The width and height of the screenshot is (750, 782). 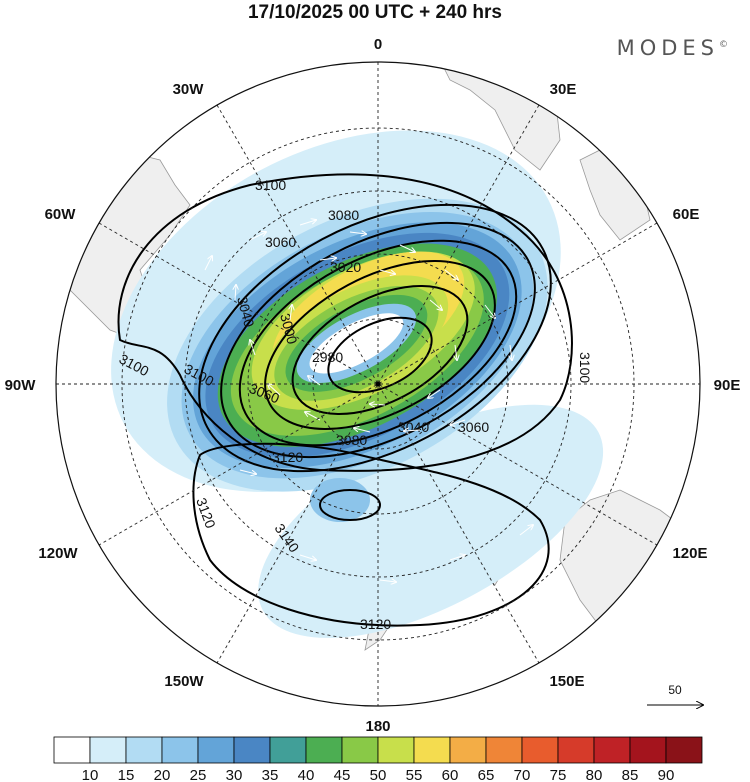 What do you see at coordinates (270, 774) in the screenshot?
I see `colorbar-tick-label: 35` at bounding box center [270, 774].